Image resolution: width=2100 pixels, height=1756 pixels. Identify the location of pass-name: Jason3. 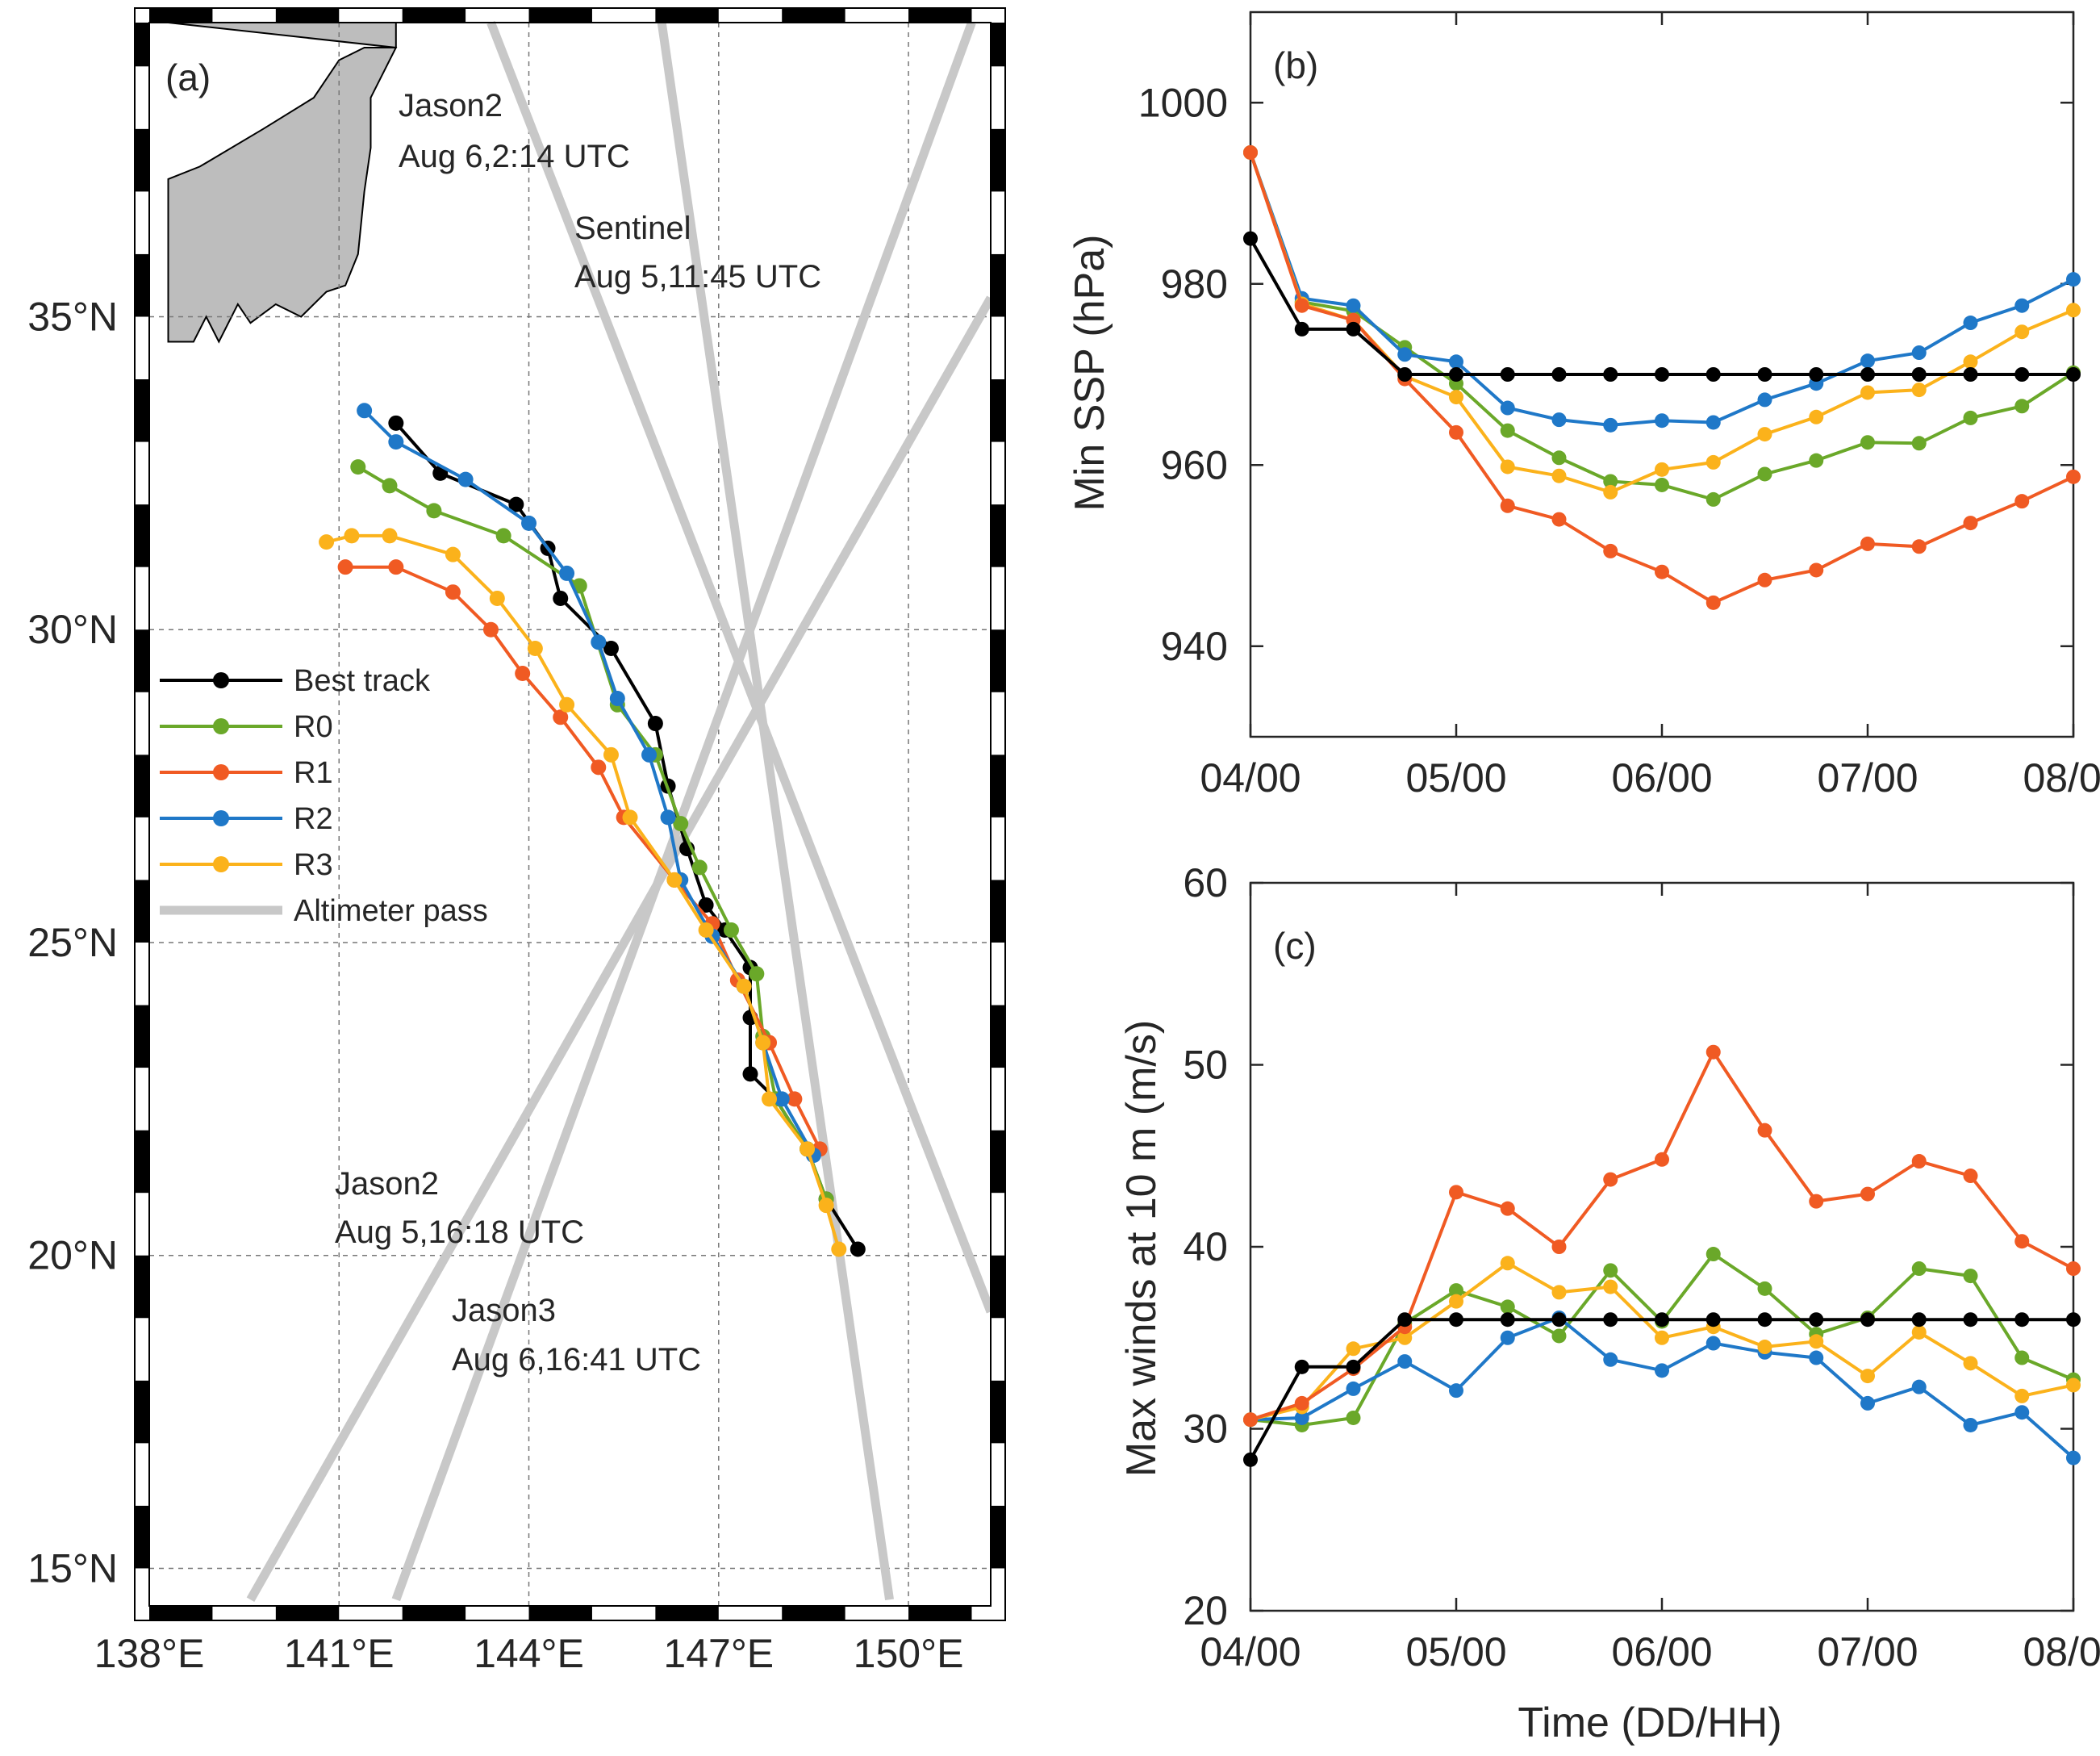
(504, 1310).